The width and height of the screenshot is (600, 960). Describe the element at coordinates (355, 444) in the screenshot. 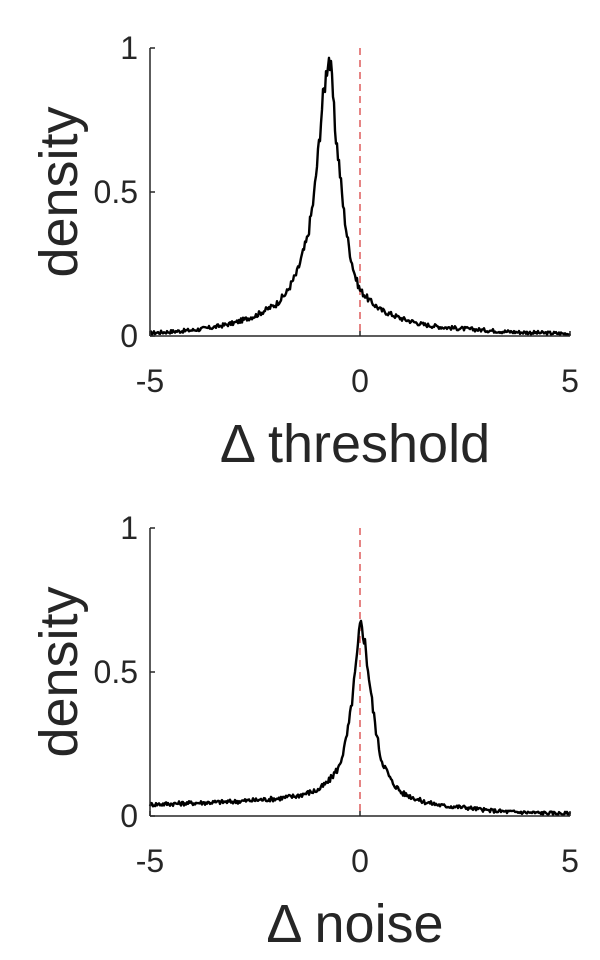

I see `x-axis-label: Δ threshold` at that location.